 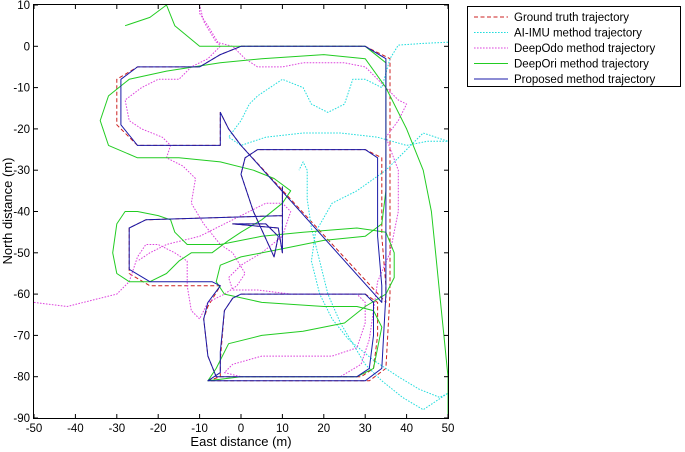 I want to click on legend-box, so click(x=574, y=46).